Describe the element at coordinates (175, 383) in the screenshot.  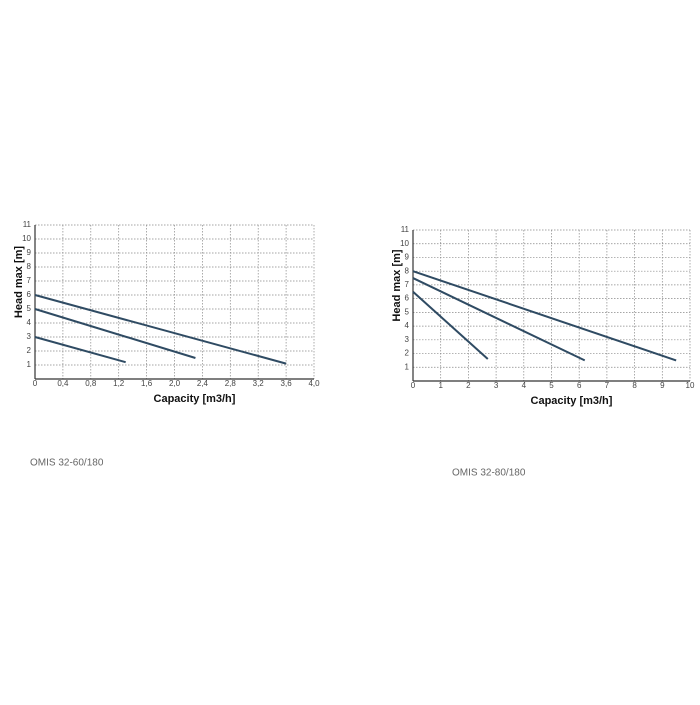
I see `x-tick-label: 2,0` at that location.